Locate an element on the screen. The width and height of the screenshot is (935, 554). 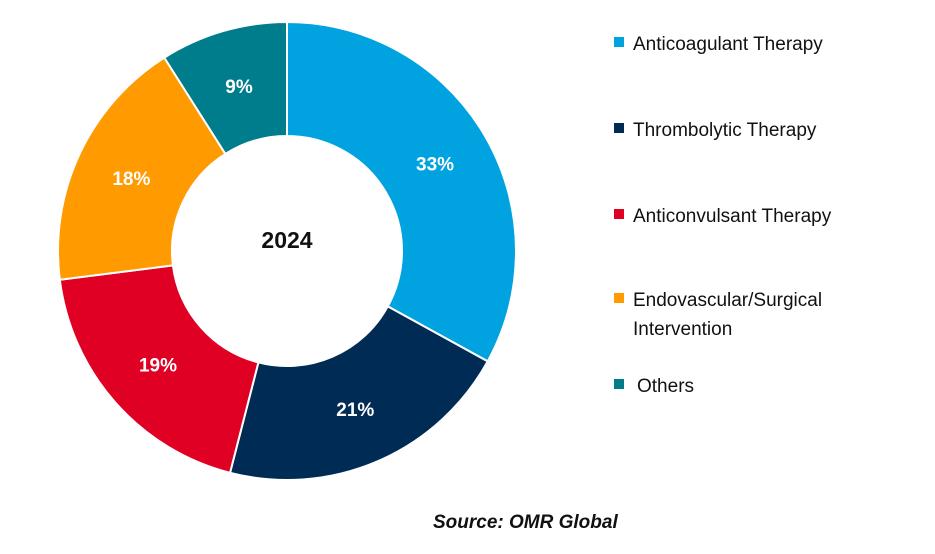
legend-item: Others is located at coordinates (755, 386).